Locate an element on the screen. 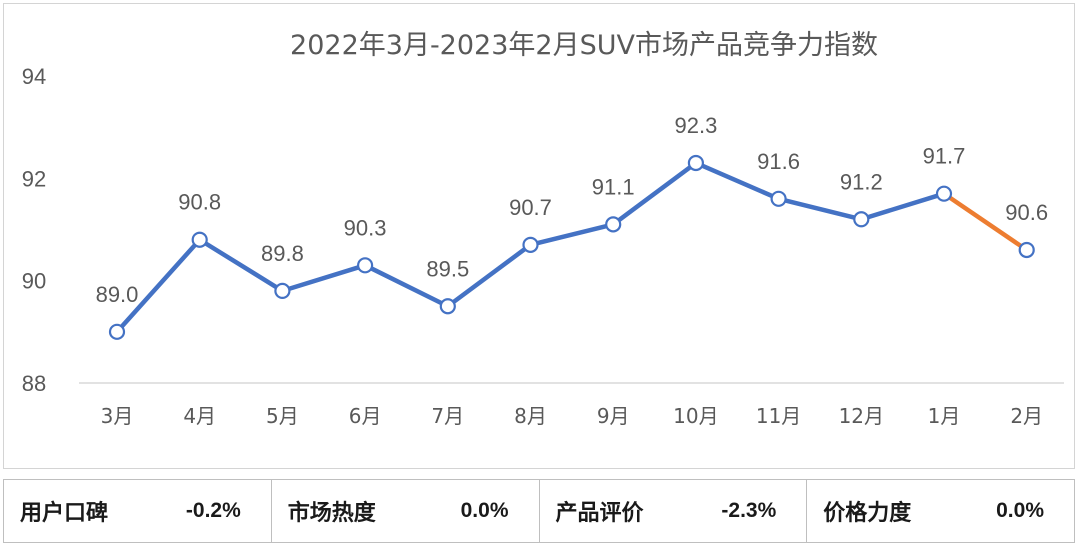  data-label: 92.3 is located at coordinates (695, 125).